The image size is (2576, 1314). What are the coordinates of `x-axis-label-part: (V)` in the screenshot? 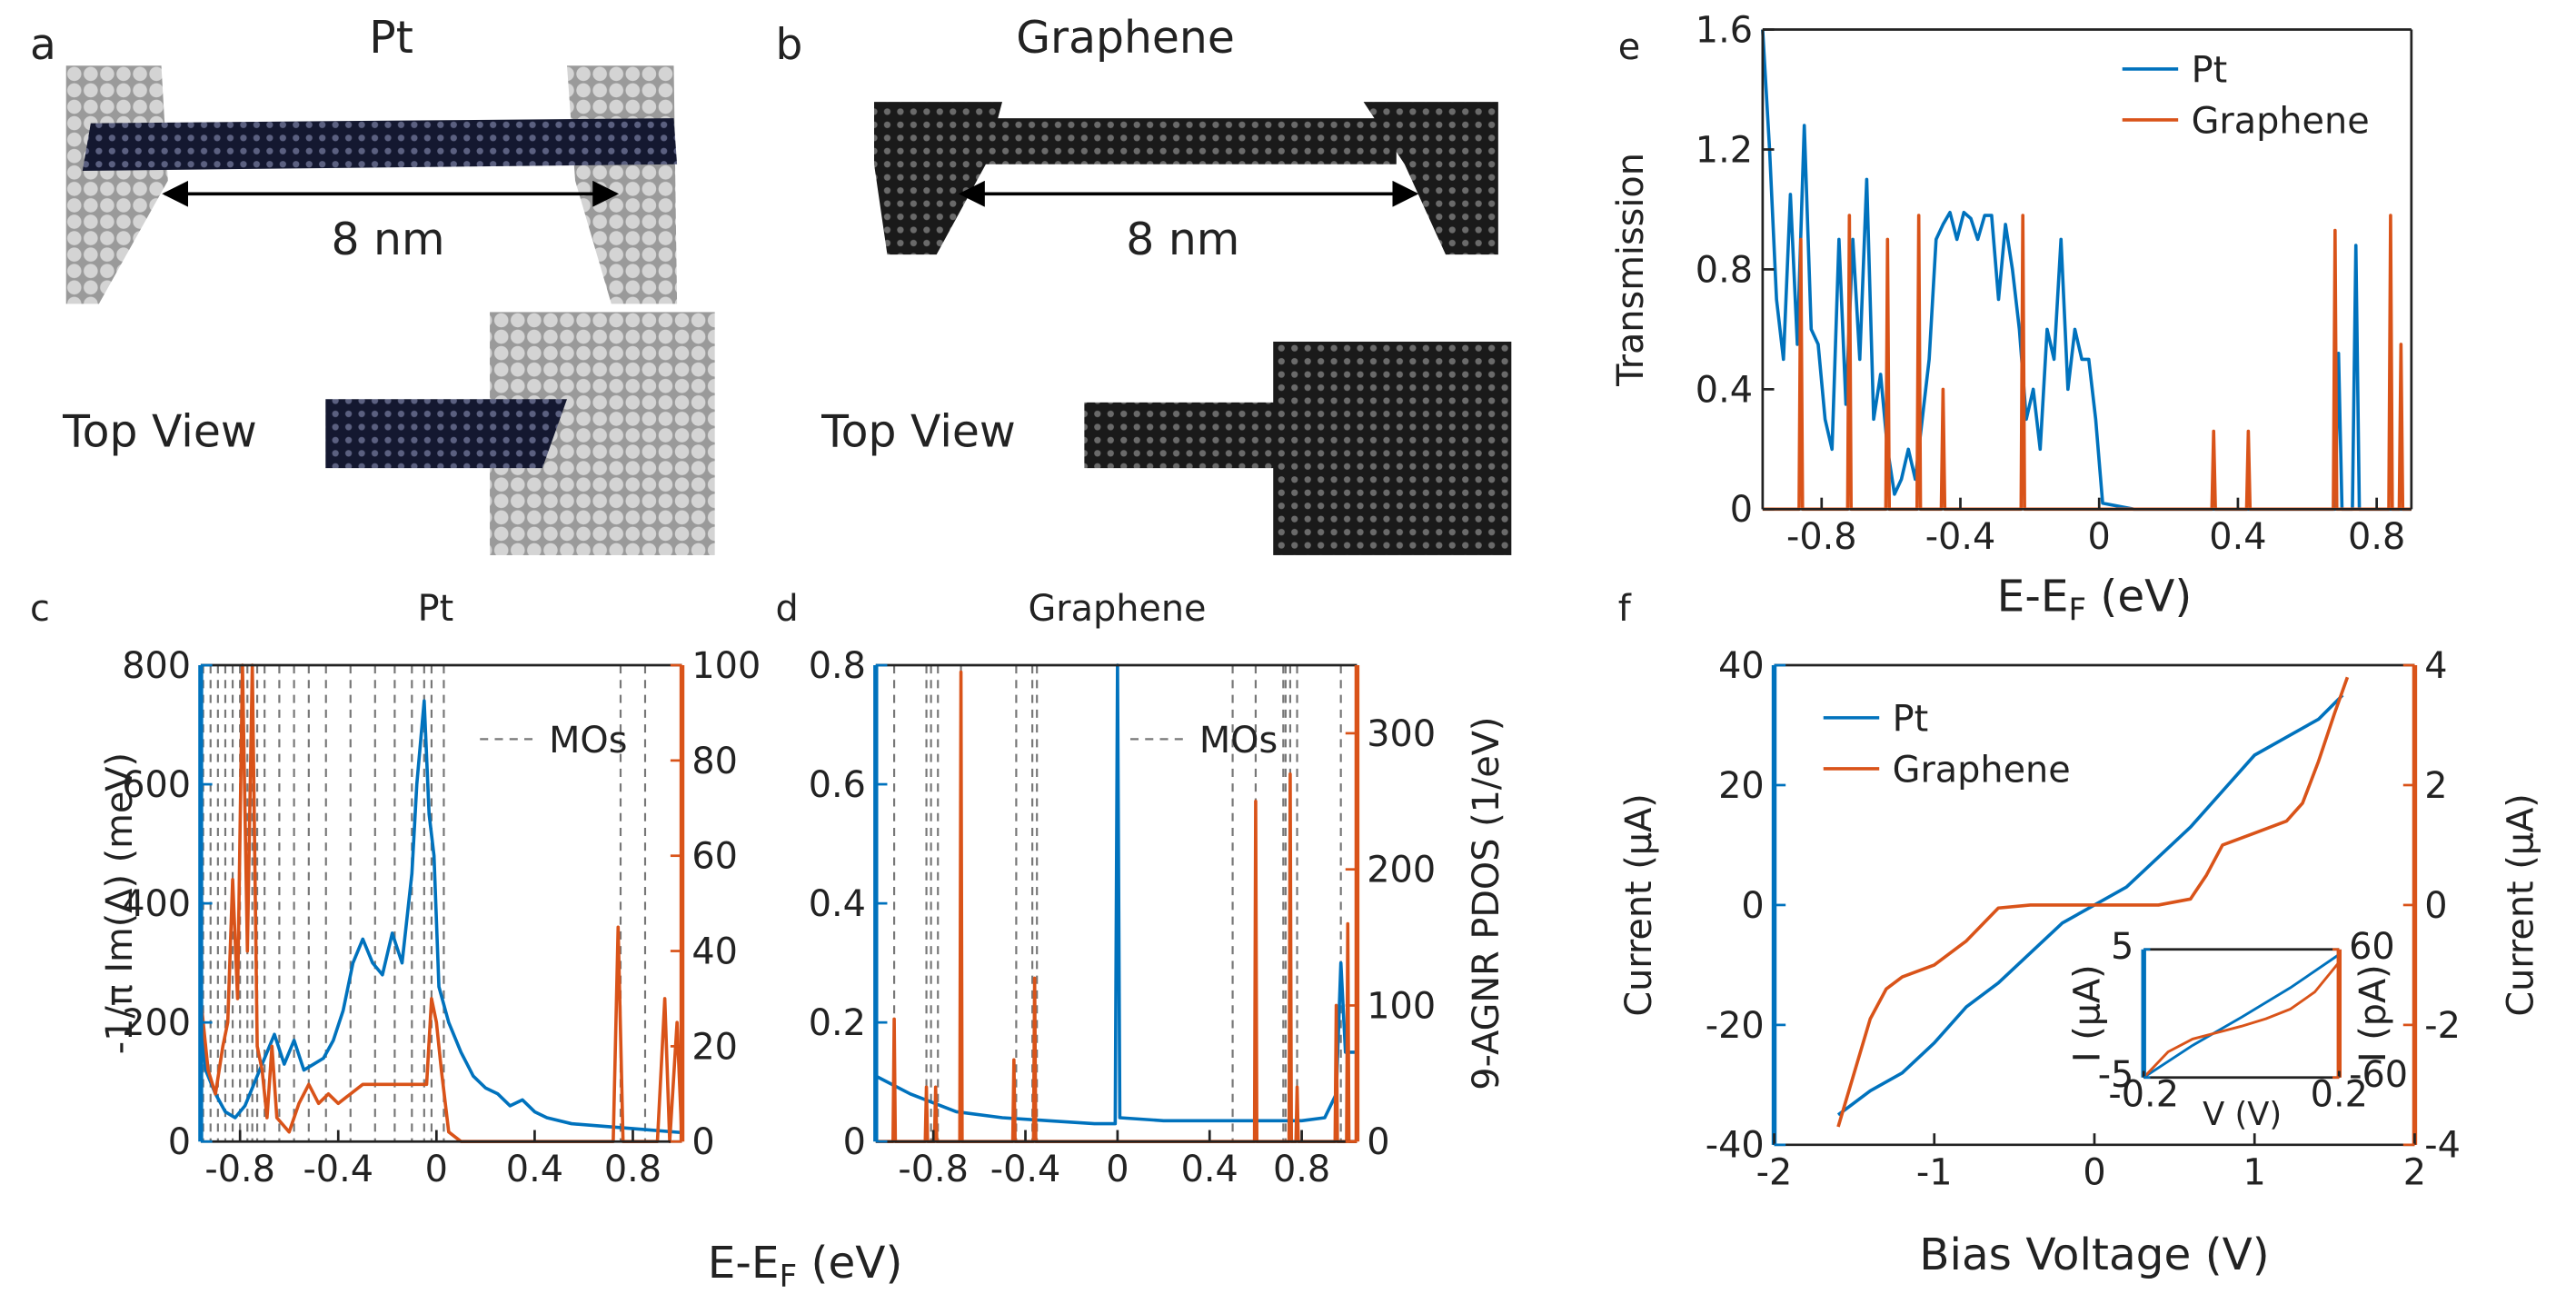 It's located at (2253, 1115).